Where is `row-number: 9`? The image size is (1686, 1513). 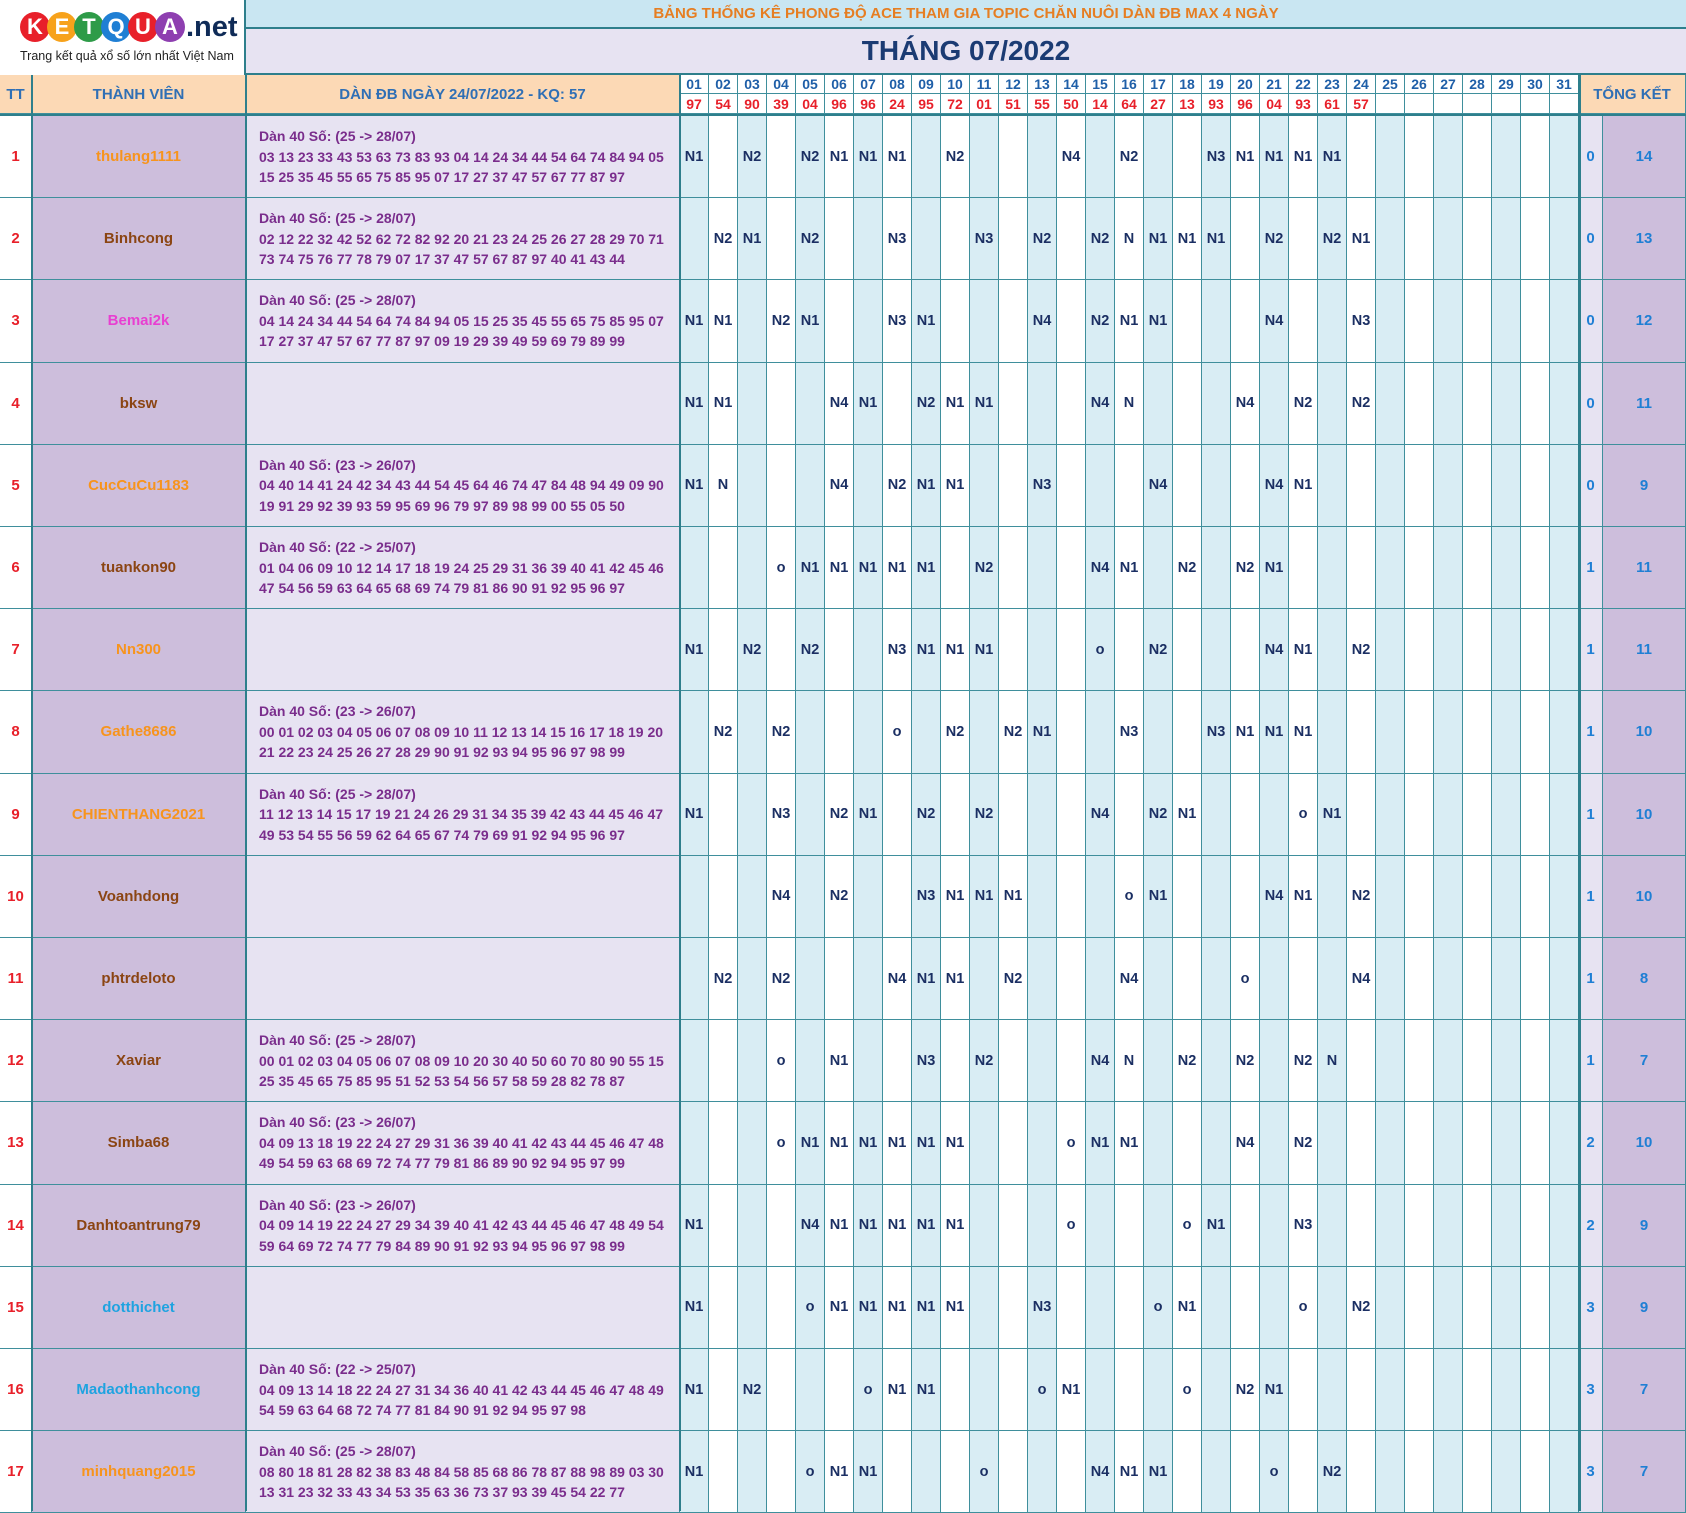
row-number: 9 is located at coordinates (16, 814).